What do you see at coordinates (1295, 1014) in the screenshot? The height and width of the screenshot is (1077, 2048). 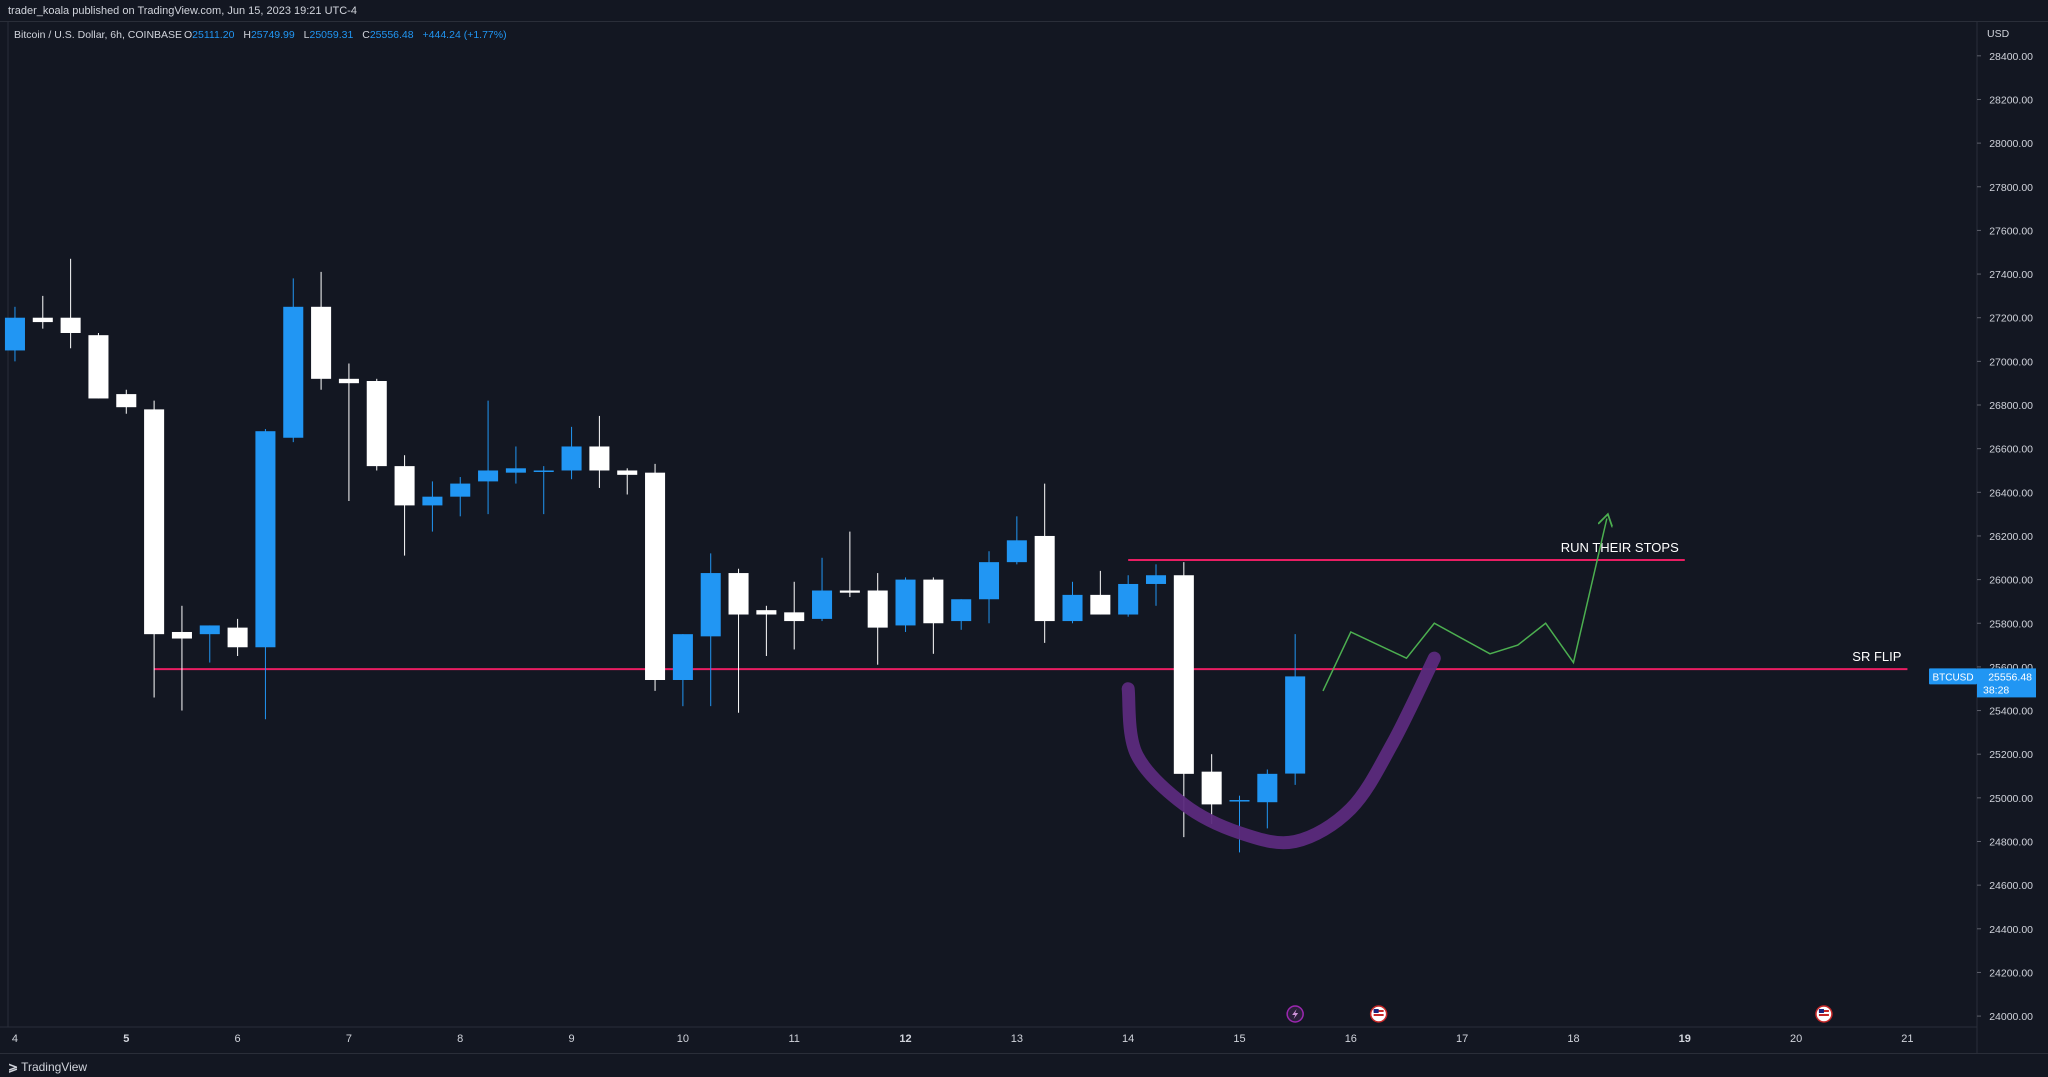 I see `lightning-icon` at bounding box center [1295, 1014].